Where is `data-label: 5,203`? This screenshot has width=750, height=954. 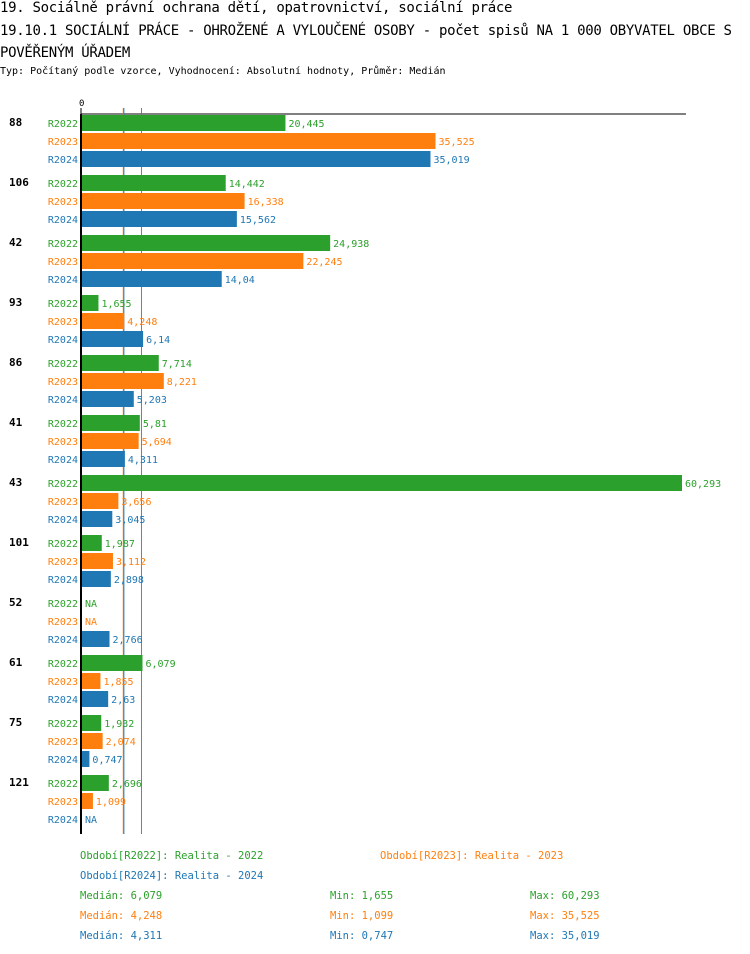
data-label: 5,203 is located at coordinates (152, 400).